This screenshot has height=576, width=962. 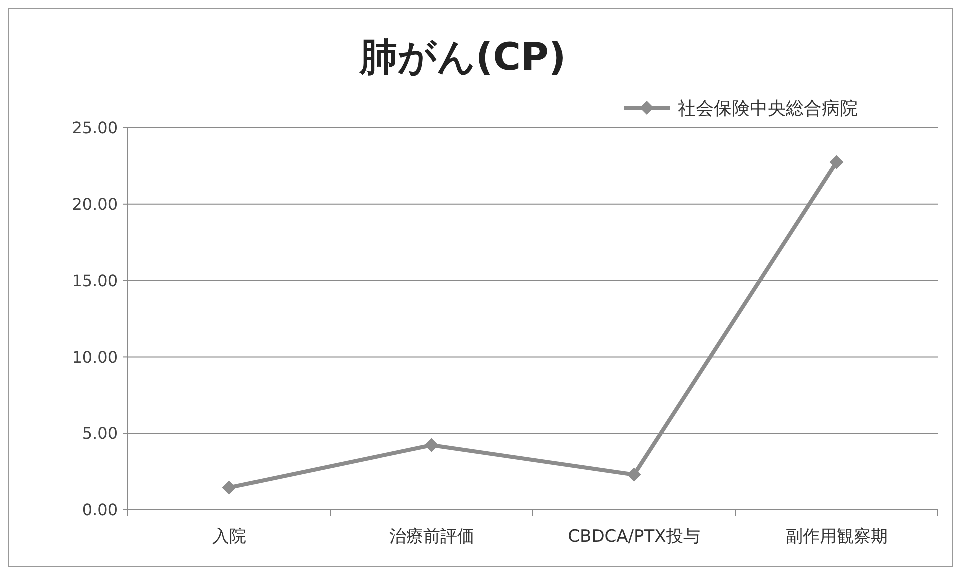 What do you see at coordinates (837, 537) in the screenshot?
I see `x-tick-label: 副作用観察期` at bounding box center [837, 537].